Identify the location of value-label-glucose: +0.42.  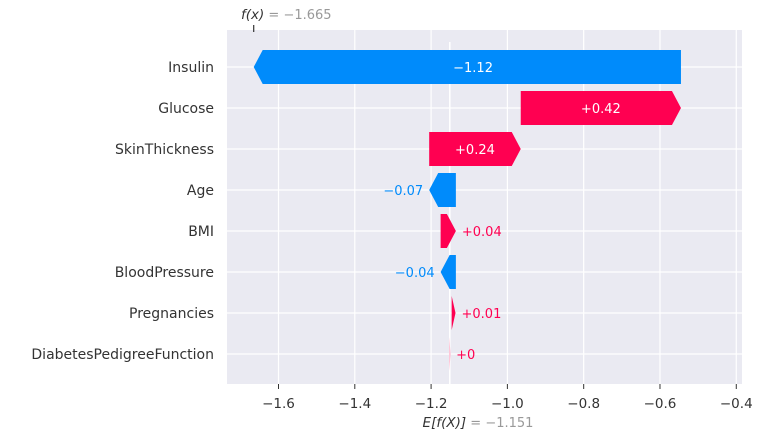
(601, 109).